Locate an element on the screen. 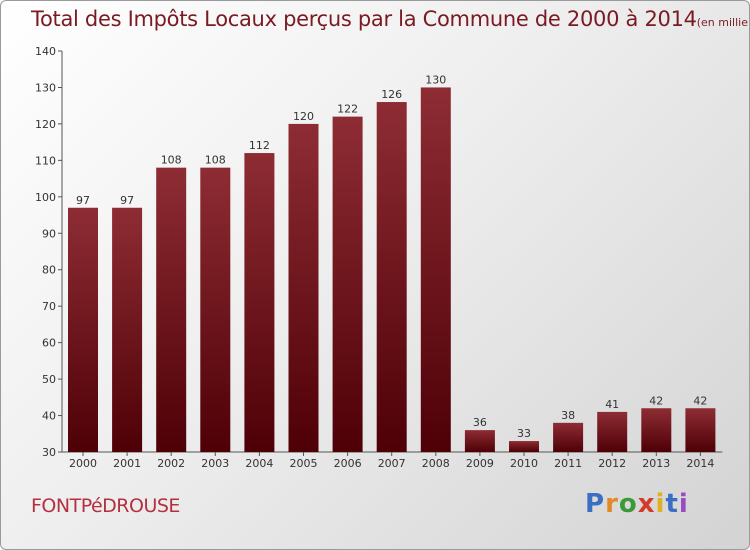 This screenshot has height=550, width=750. y-tick-label: 60 is located at coordinates (49, 343).